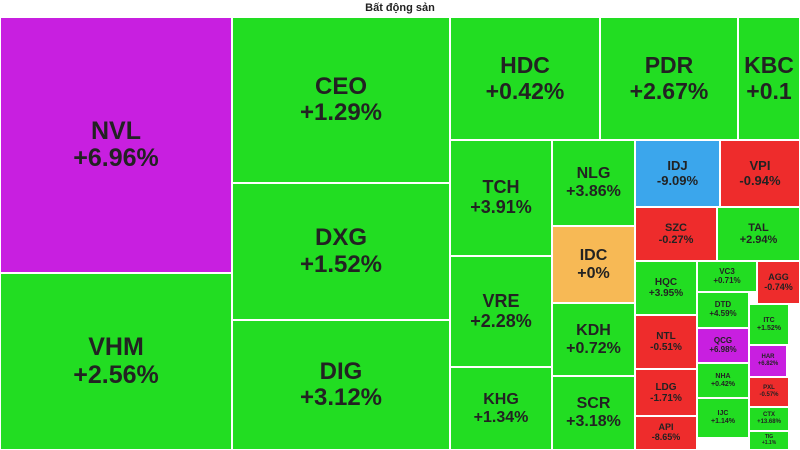  What do you see at coordinates (501, 300) in the screenshot?
I see `tile-ticker: VRE` at bounding box center [501, 300].